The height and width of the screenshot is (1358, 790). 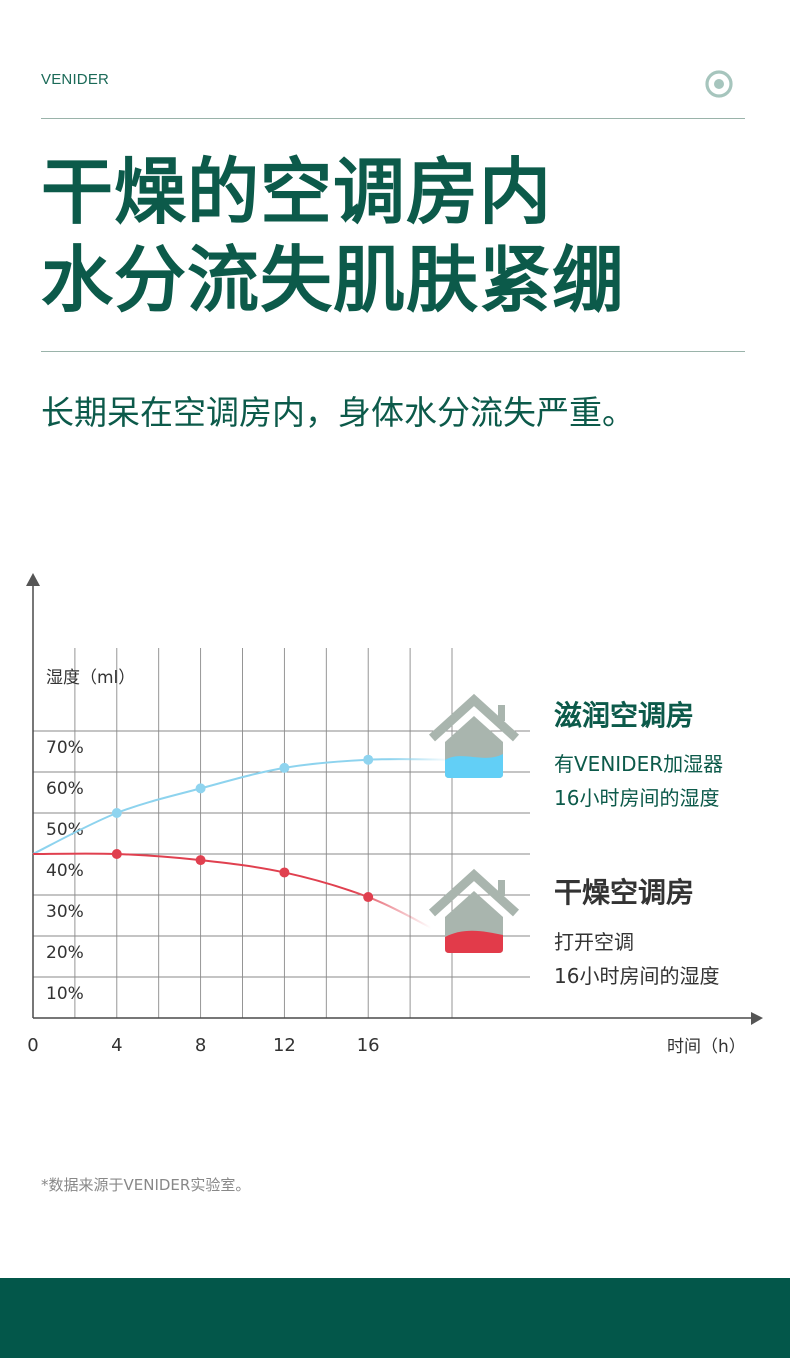 I want to click on headline-line-1: 干燥的空调房内, so click(x=297, y=192).